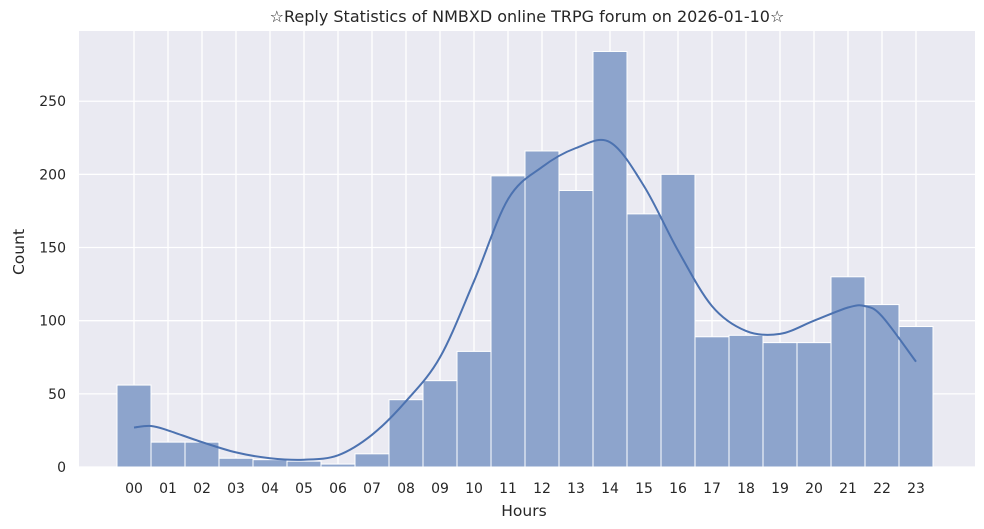  What do you see at coordinates (916, 489) in the screenshot?
I see `x-tick-label: 23` at bounding box center [916, 489].